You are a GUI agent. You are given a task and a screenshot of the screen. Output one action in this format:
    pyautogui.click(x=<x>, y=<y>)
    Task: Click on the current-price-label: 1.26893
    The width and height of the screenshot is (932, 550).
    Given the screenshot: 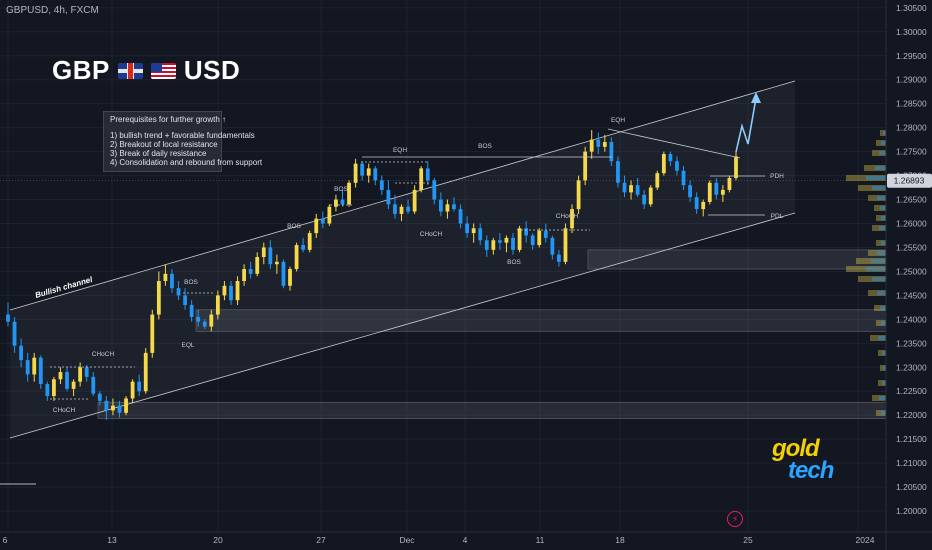 What is the action you would take?
    pyautogui.click(x=909, y=181)
    